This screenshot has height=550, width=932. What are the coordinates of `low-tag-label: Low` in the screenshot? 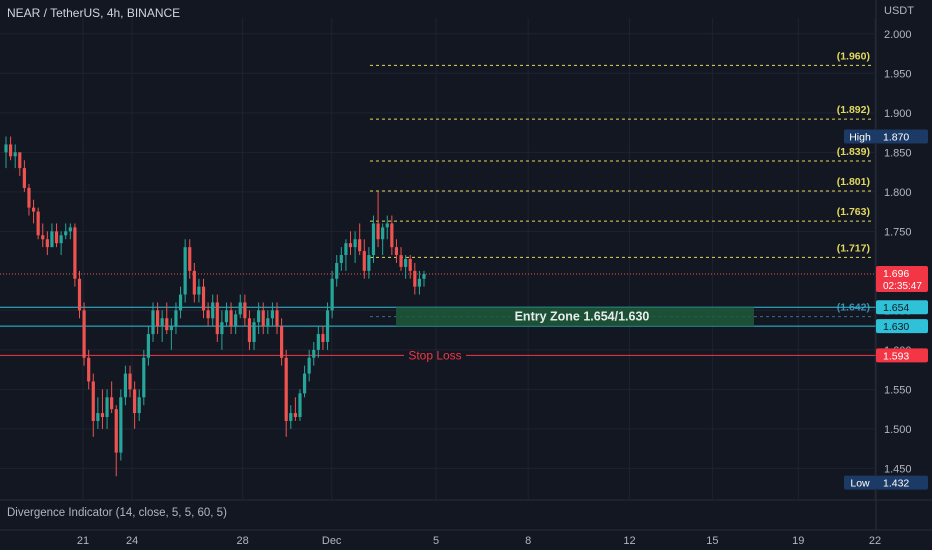 It's located at (860, 484).